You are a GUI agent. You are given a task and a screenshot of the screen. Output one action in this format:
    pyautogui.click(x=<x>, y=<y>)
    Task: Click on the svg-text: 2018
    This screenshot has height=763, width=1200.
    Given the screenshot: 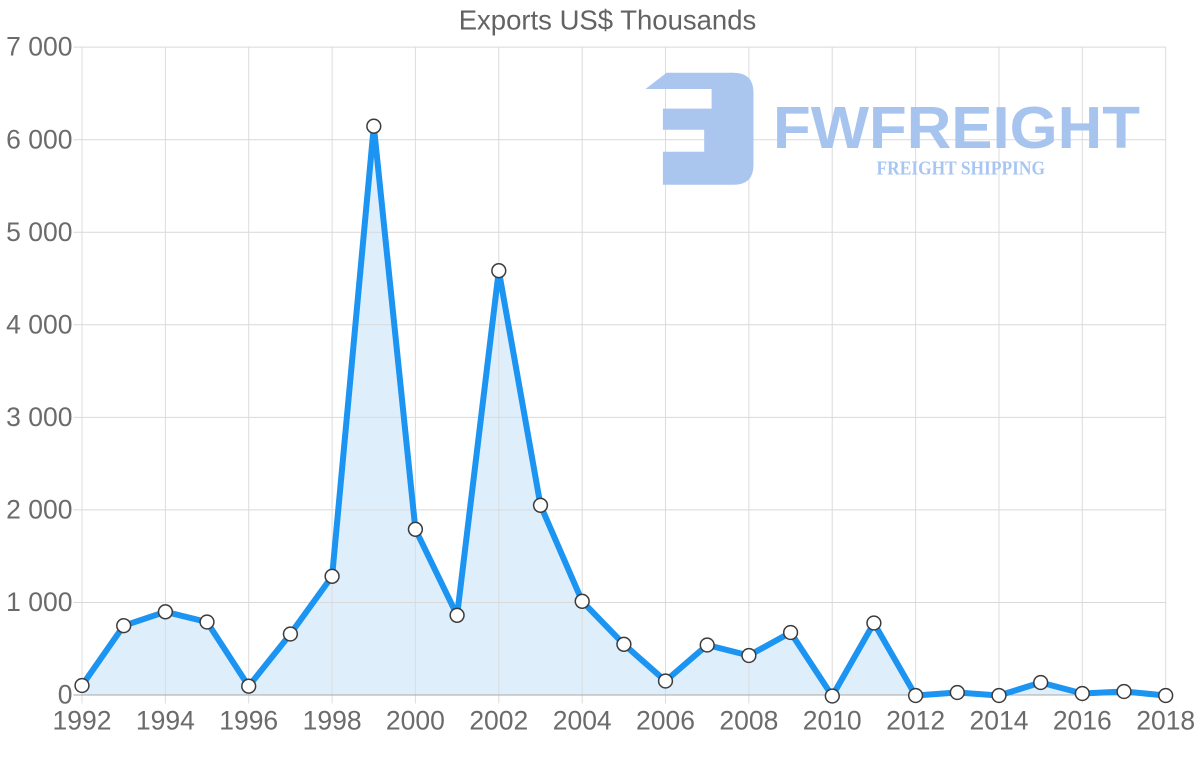 What is the action you would take?
    pyautogui.click(x=1165, y=721)
    